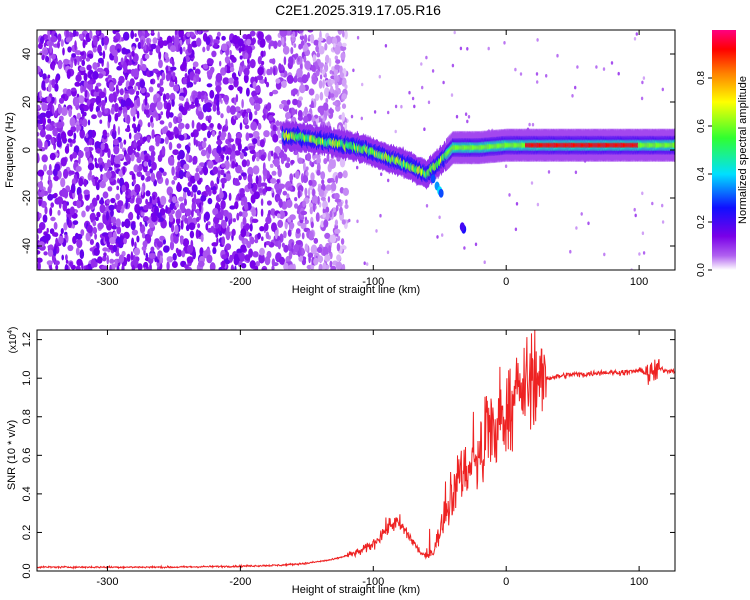  I want to click on figure-title: C2E1.2025.319.17.05.R16, so click(358, 10).